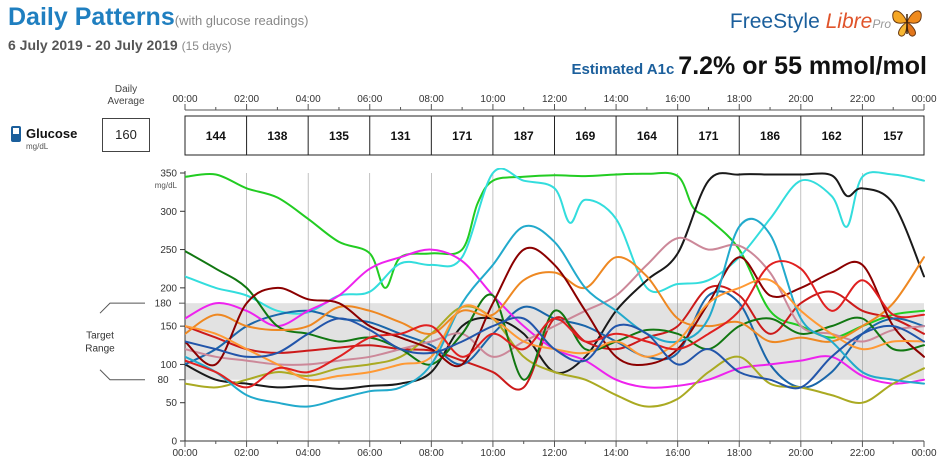  I want to click on page-title-sub: (with glucose readings), so click(241, 20).